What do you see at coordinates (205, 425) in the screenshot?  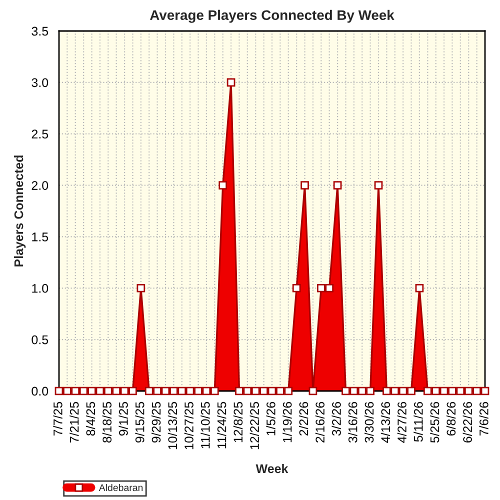 I see `x-tick-label: 11/10/25` at bounding box center [205, 425].